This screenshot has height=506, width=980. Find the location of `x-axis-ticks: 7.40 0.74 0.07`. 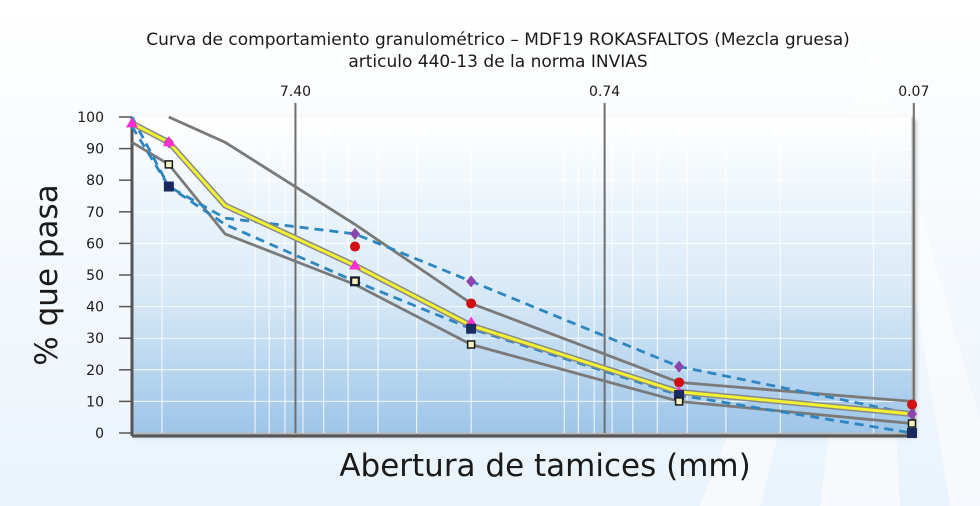

x-axis-ticks: 7.40 0.74 0.07 is located at coordinates (605, 92).